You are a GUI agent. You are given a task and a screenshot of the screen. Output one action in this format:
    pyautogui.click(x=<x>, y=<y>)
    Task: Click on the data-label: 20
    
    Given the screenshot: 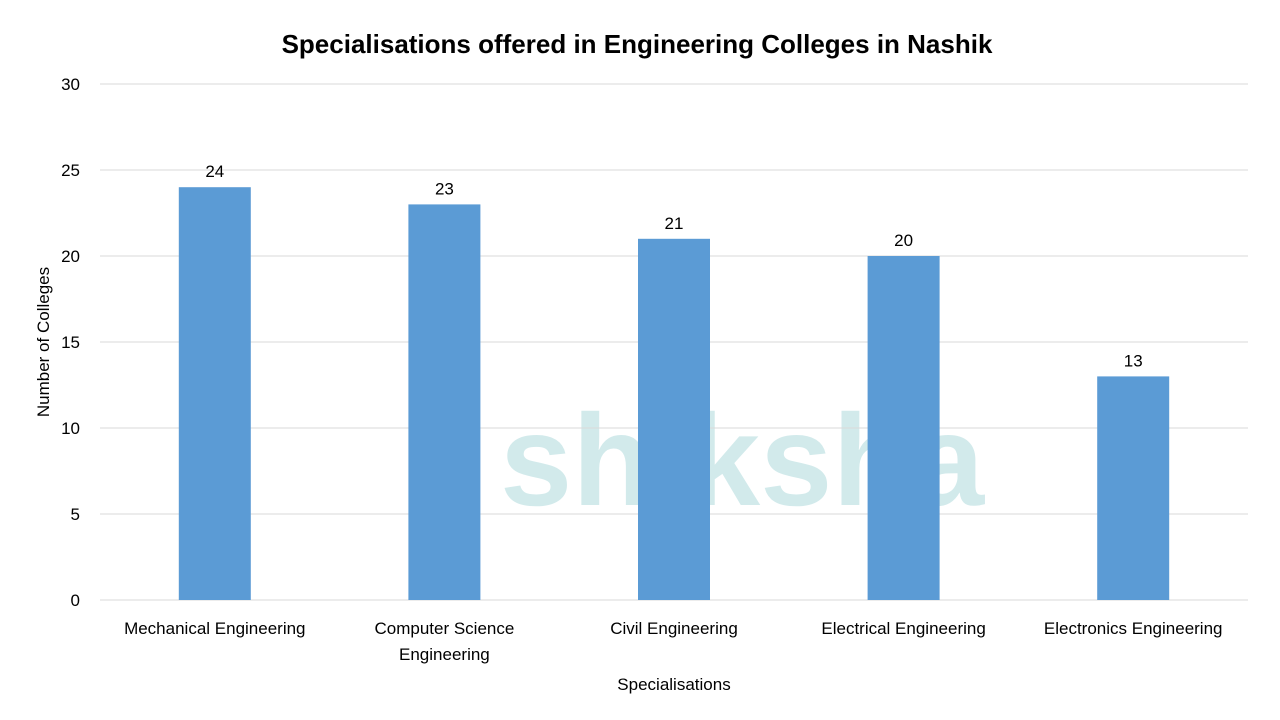 What is the action you would take?
    pyautogui.click(x=903, y=240)
    